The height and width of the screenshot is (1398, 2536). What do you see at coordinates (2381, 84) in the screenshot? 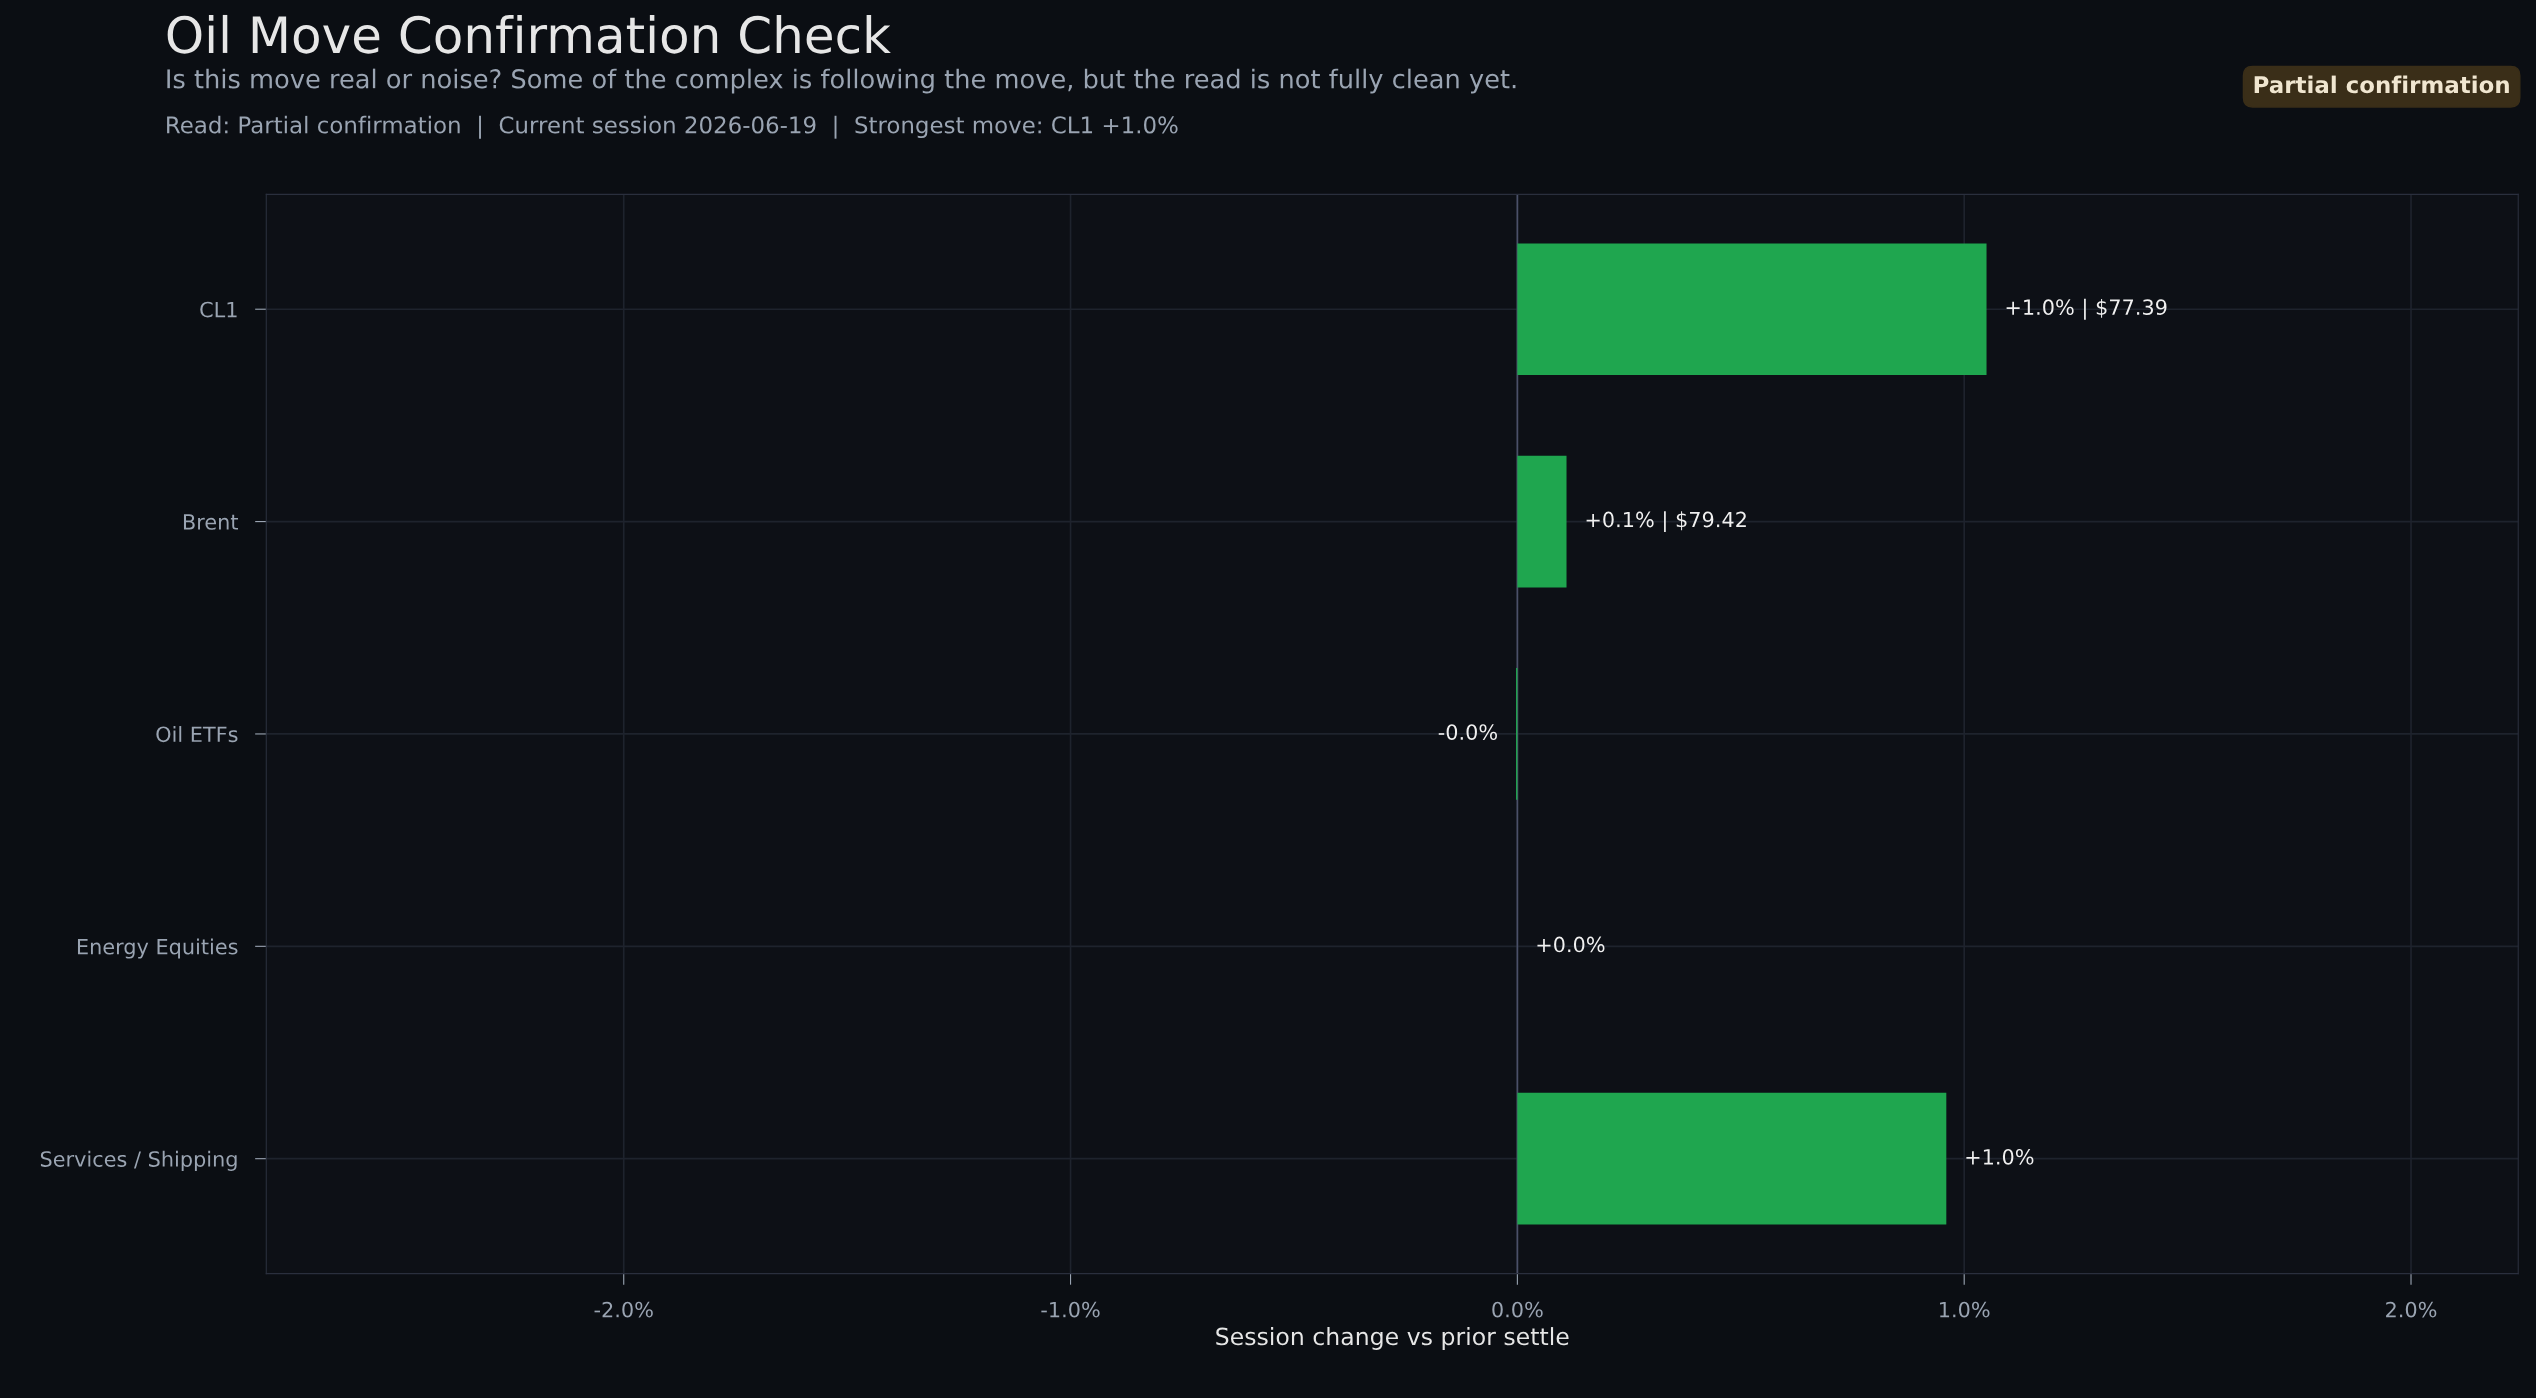
I see `text: Partial confirmation` at bounding box center [2381, 84].